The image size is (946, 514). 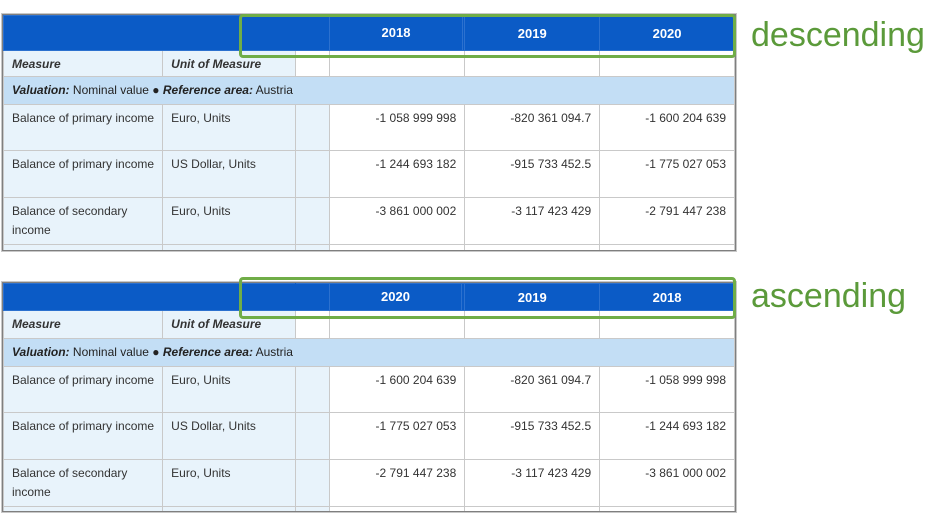 I want to click on year-header: 2019, so click(x=532, y=297).